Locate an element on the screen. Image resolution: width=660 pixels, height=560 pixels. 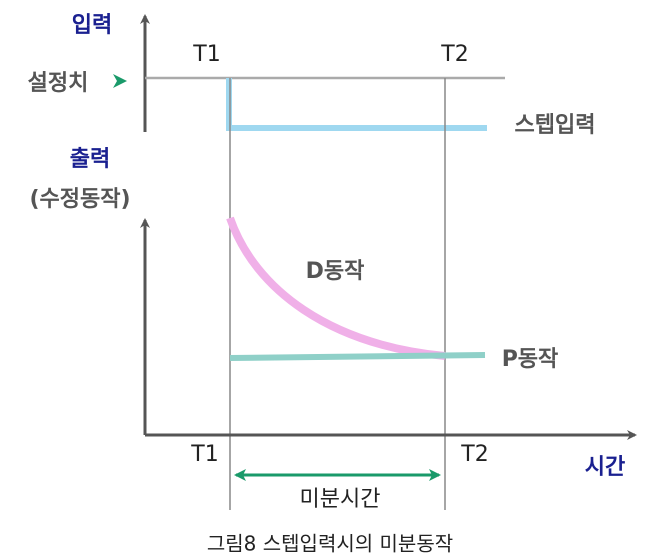
d-action-curve is located at coordinates (336, 288).